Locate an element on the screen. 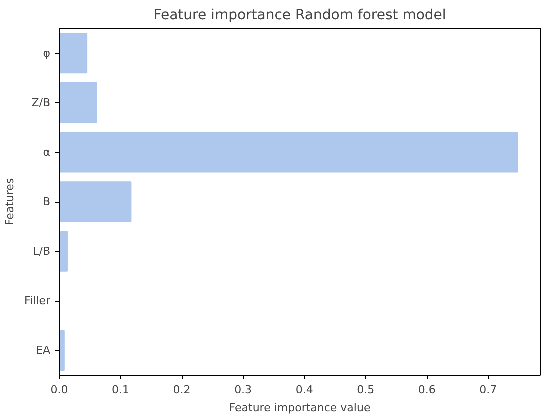 Image resolution: width=550 pixels, height=417 pixels. y-tick-label: B is located at coordinates (46, 202).